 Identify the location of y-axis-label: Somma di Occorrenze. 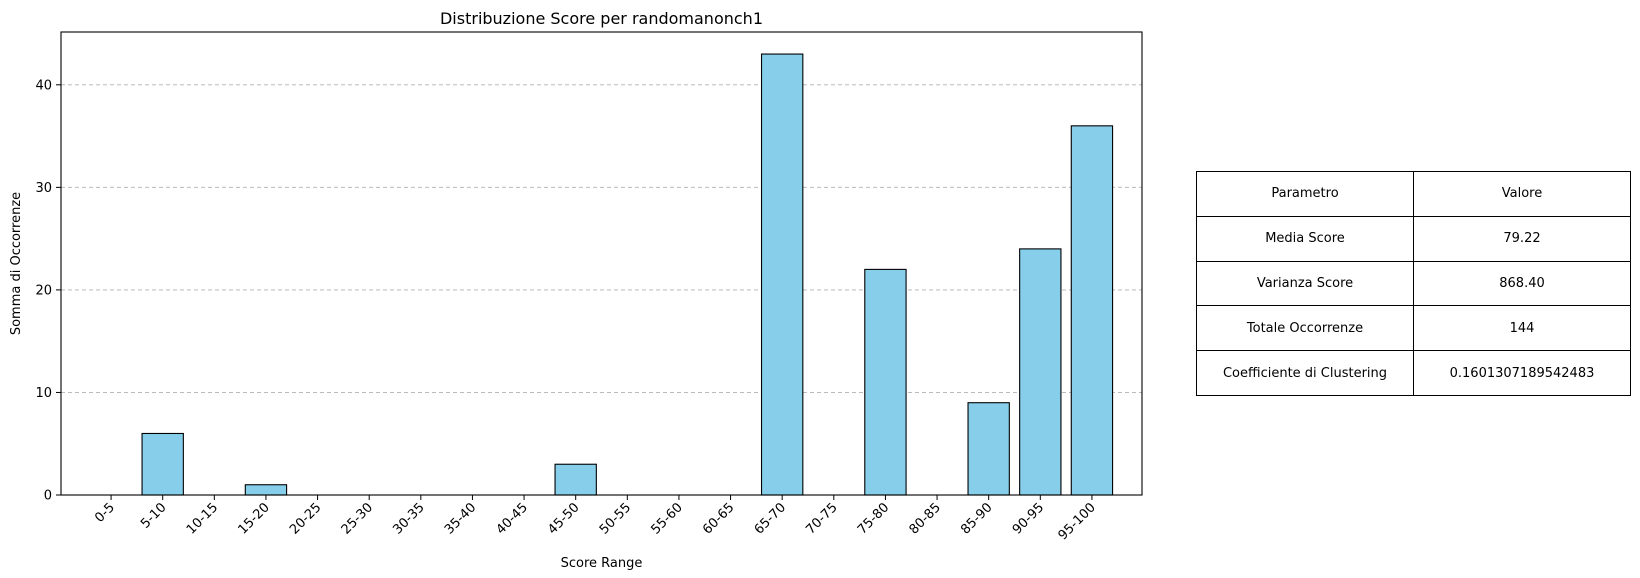
(16, 263).